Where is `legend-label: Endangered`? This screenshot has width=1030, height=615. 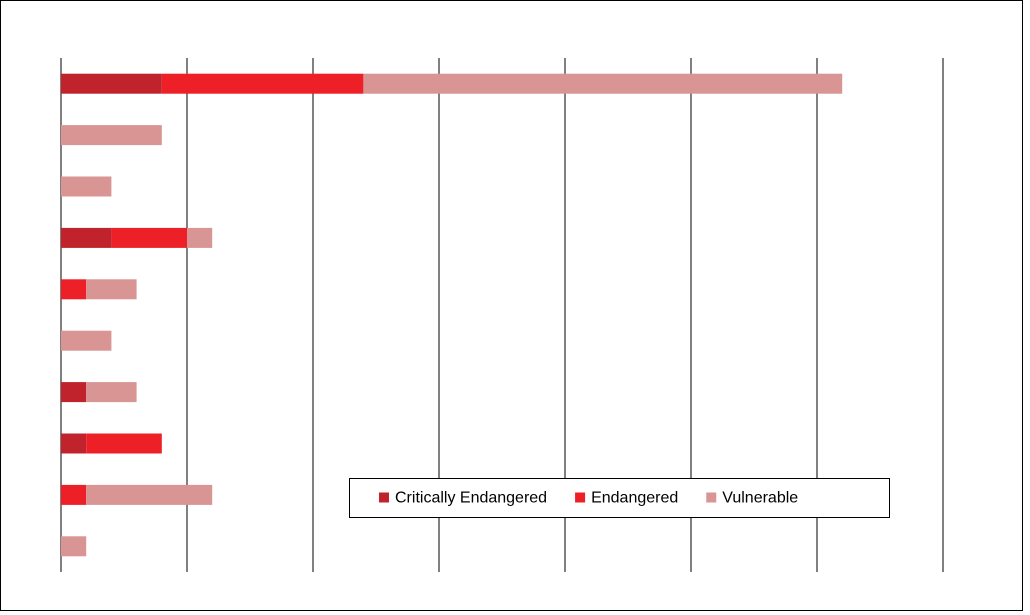 legend-label: Endangered is located at coordinates (634, 498).